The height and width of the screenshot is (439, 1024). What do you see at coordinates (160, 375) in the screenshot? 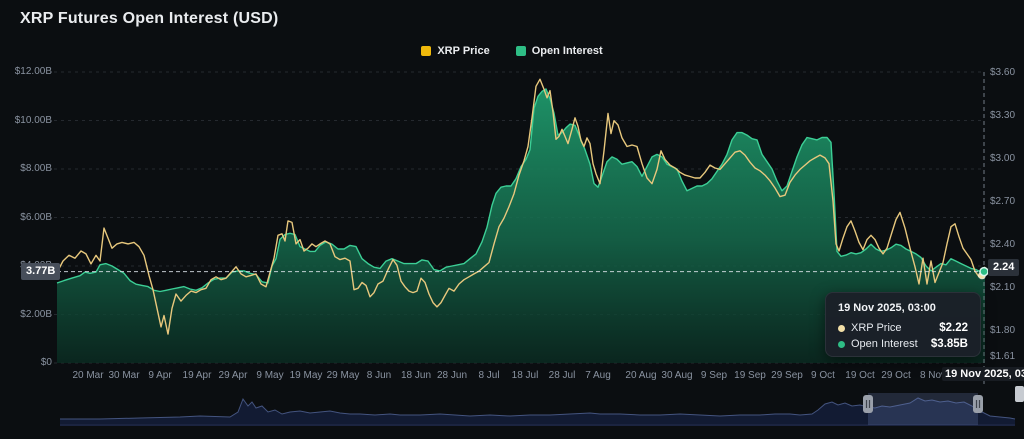
I see `axis-tick-label: 9 Apr` at bounding box center [160, 375].